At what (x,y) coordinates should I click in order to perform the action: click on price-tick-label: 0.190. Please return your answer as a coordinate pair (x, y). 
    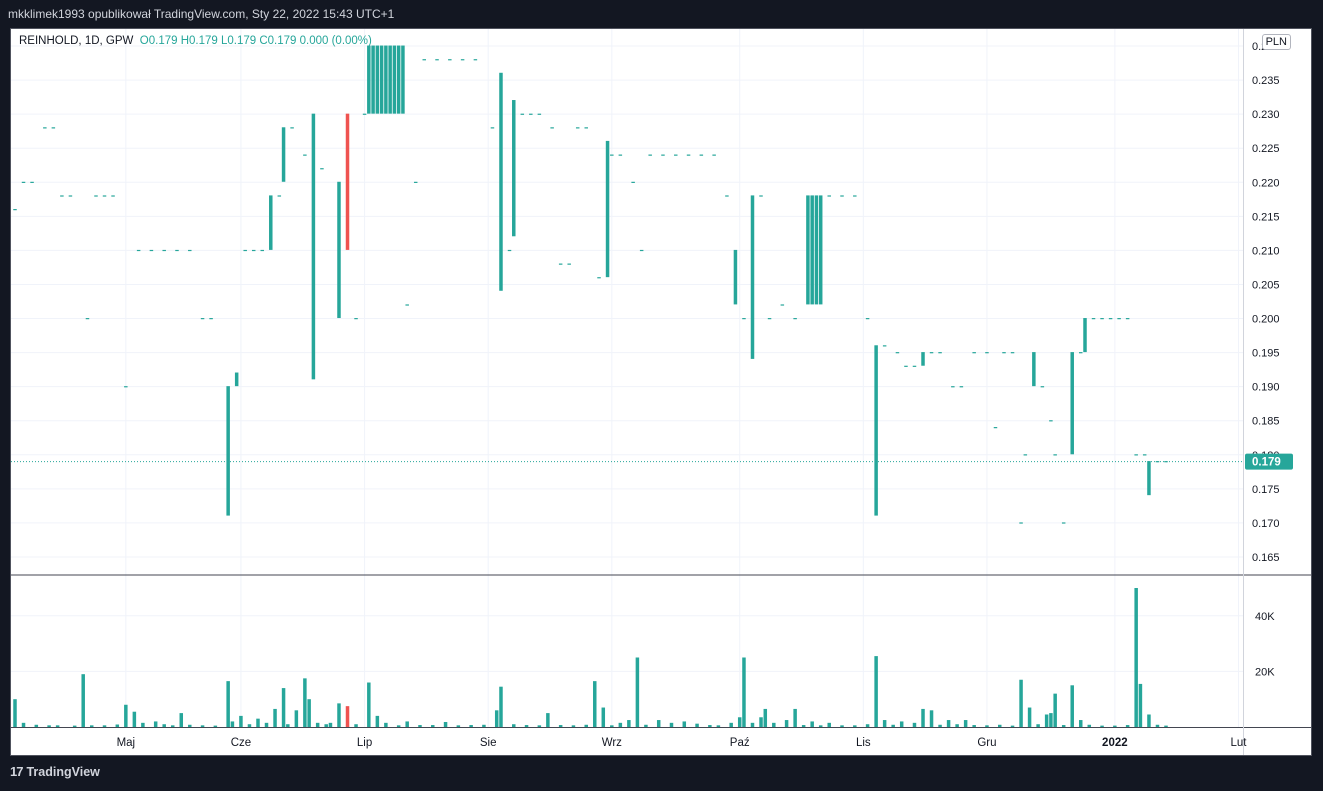
    Looking at the image, I should click on (1266, 388).